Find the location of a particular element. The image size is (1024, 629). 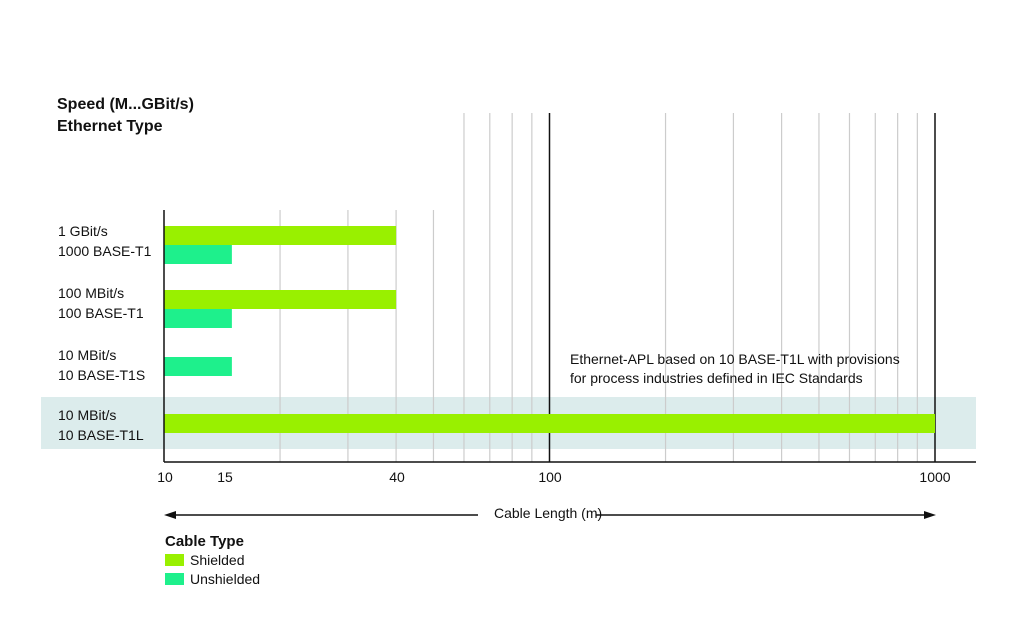

x-tick-label-100: 100 is located at coordinates (550, 477).